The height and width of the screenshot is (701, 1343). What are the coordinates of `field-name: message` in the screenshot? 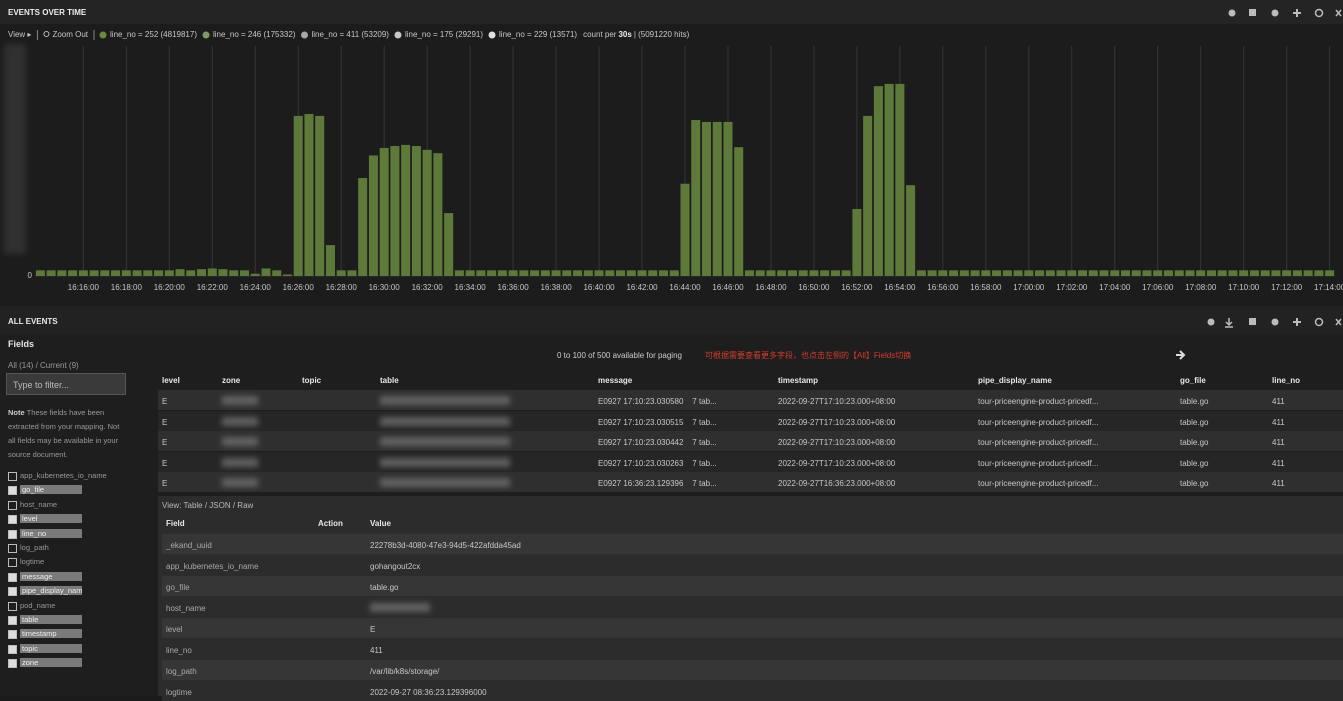 It's located at (51, 576).